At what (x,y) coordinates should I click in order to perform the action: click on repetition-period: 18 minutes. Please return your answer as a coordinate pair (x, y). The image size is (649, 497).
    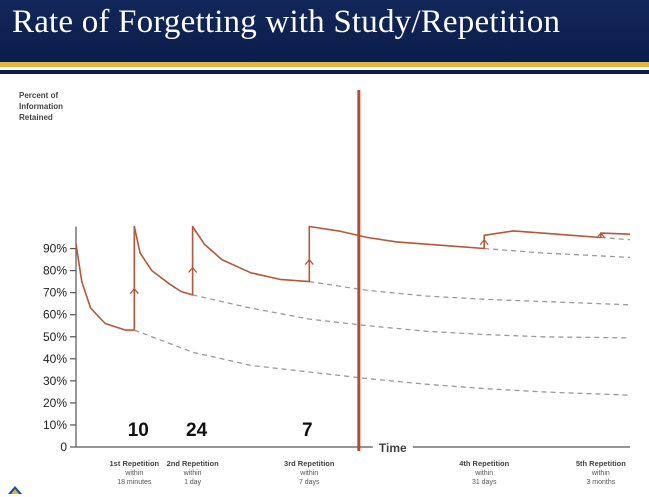
    Looking at the image, I should click on (134, 482).